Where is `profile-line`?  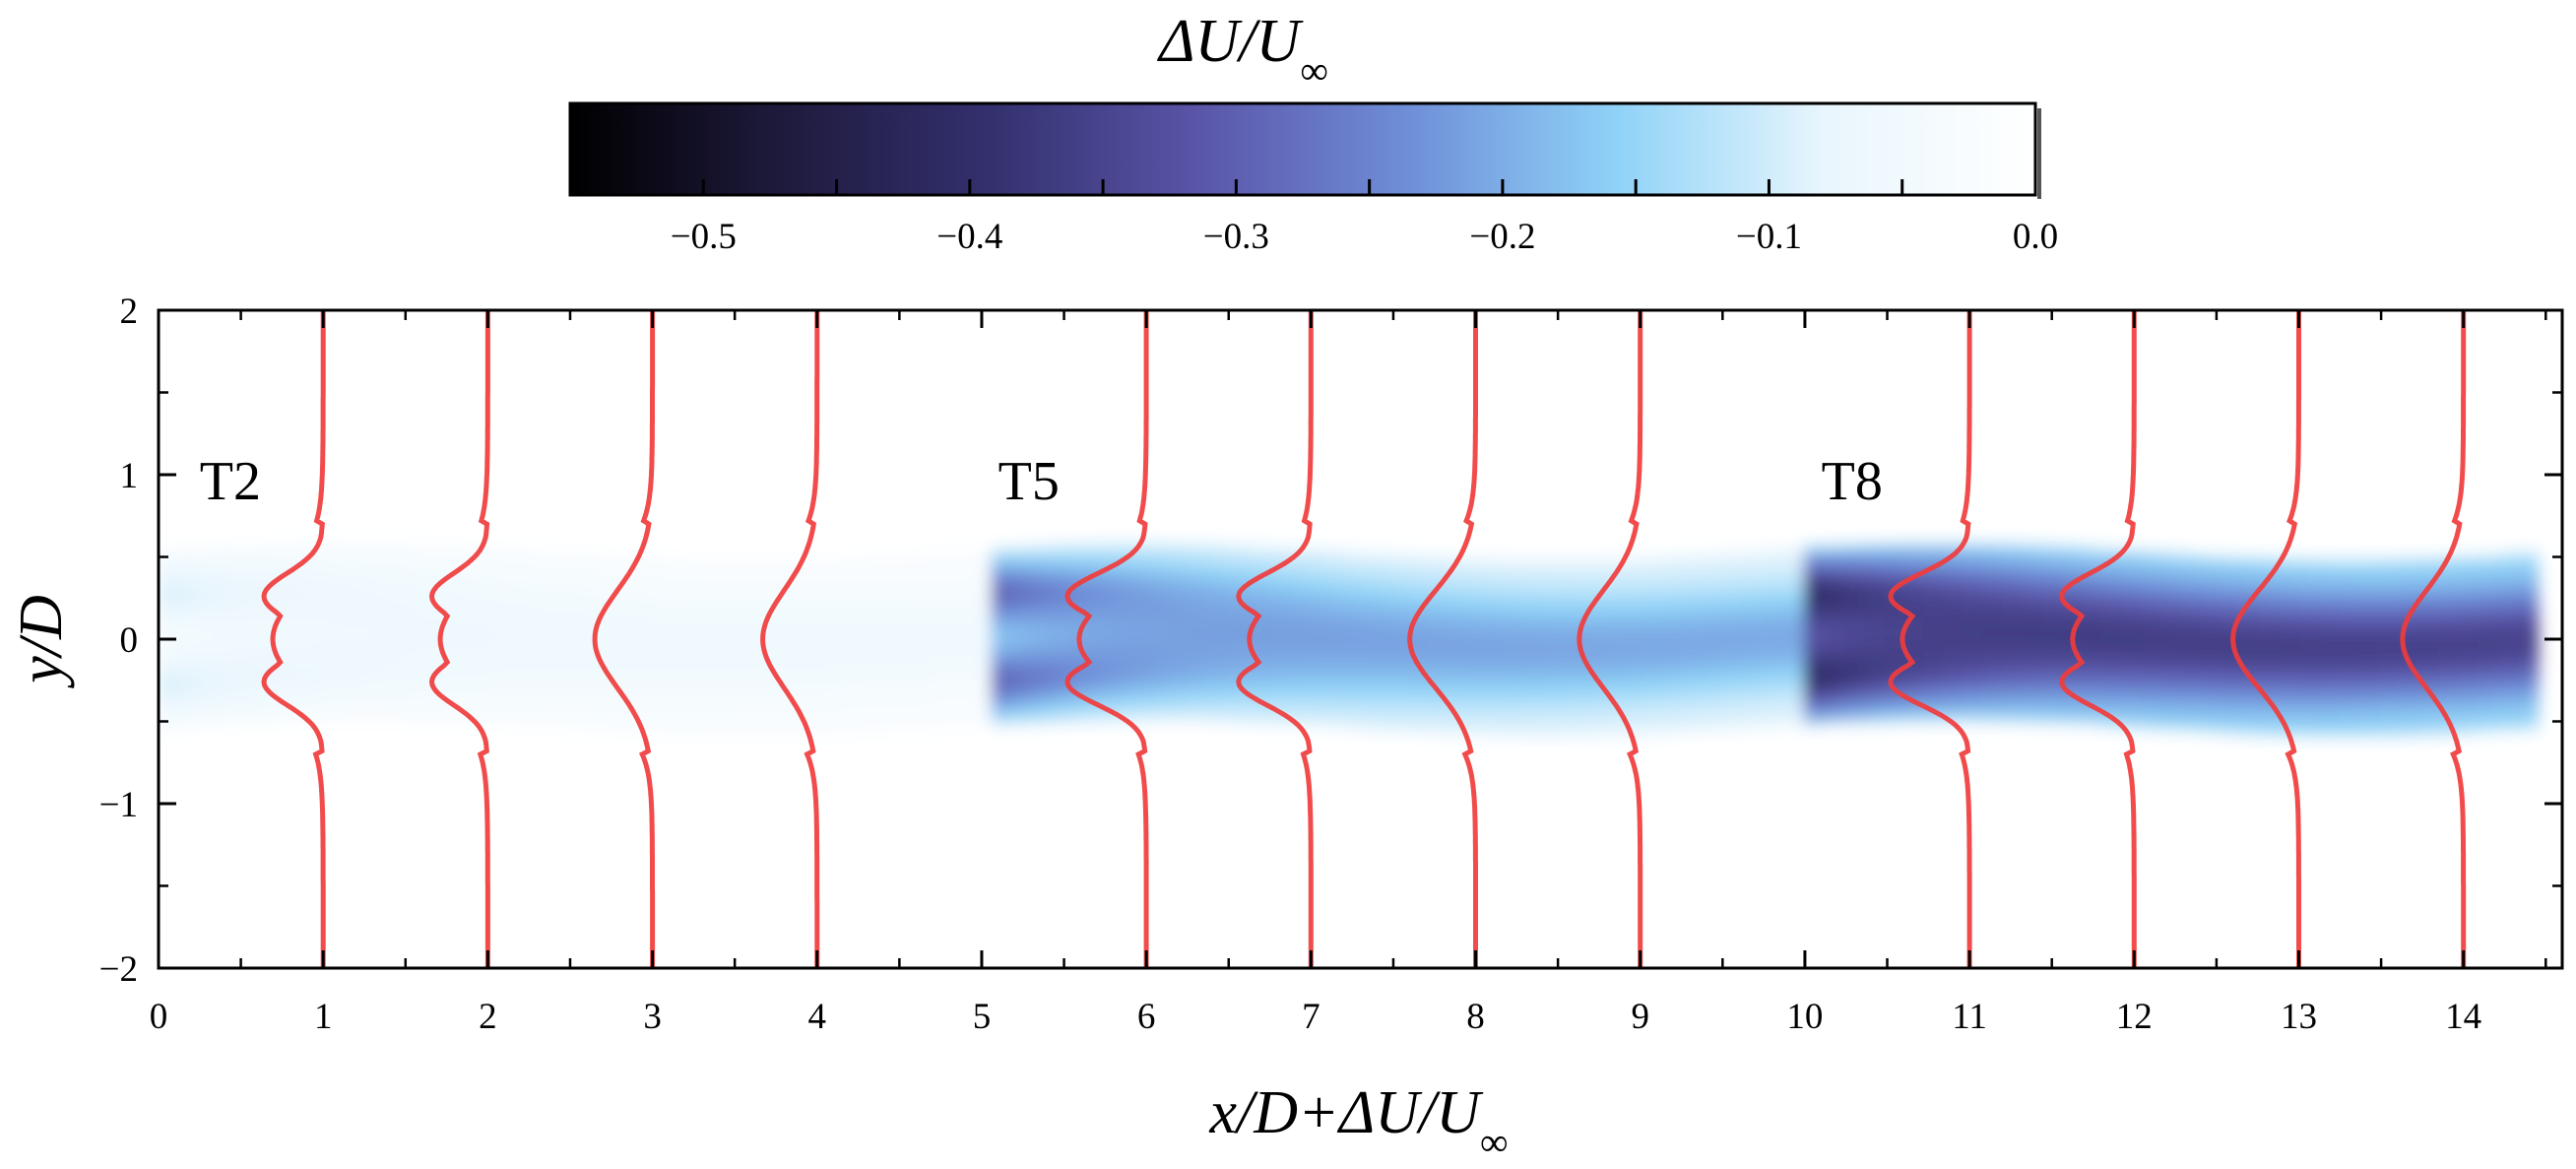 profile-line is located at coordinates (2098, 639).